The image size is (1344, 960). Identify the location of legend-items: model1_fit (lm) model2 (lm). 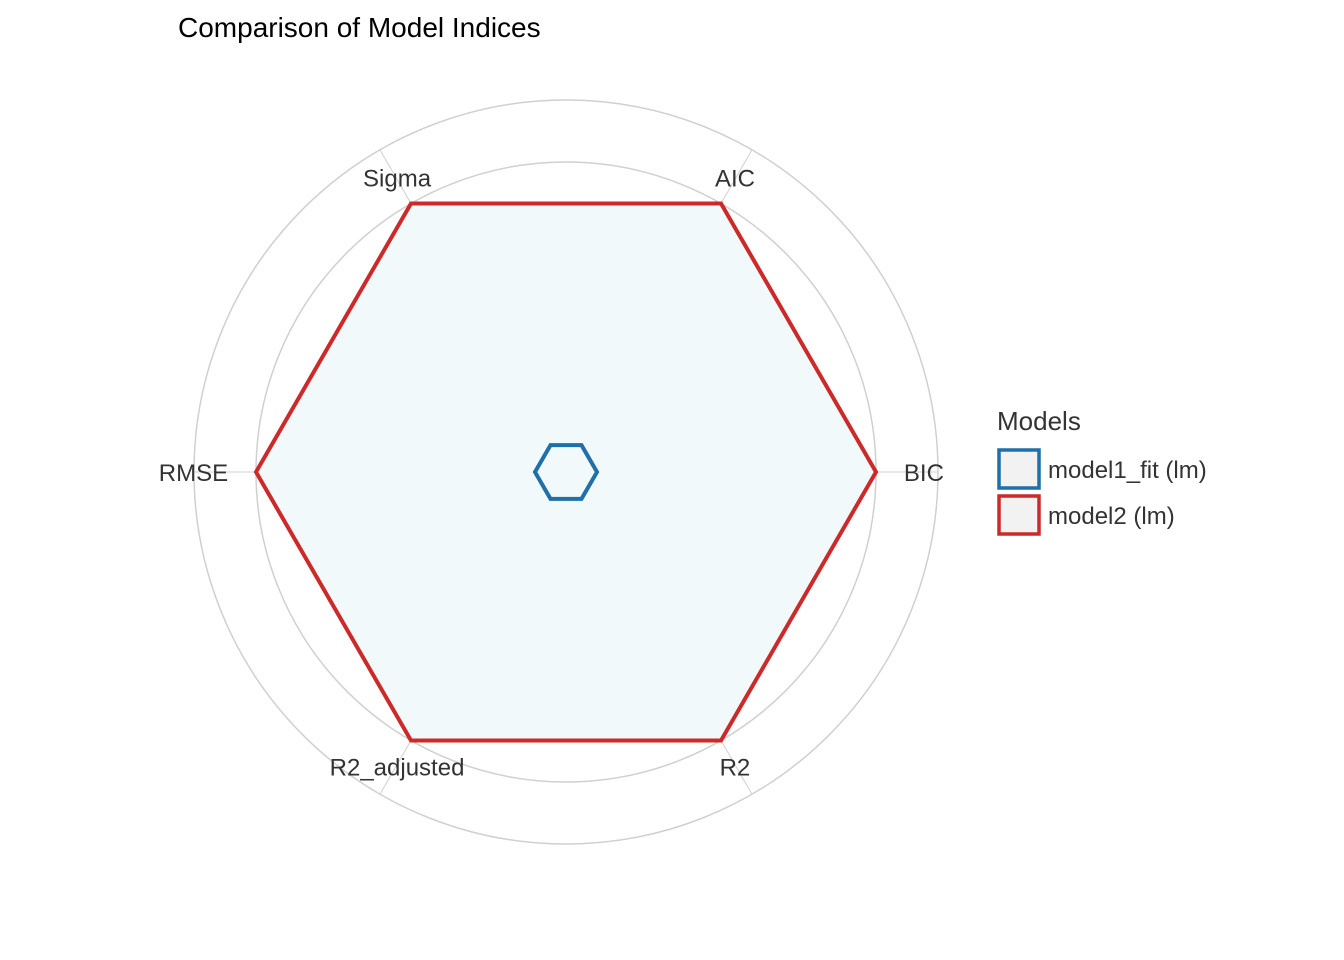
(1102, 492).